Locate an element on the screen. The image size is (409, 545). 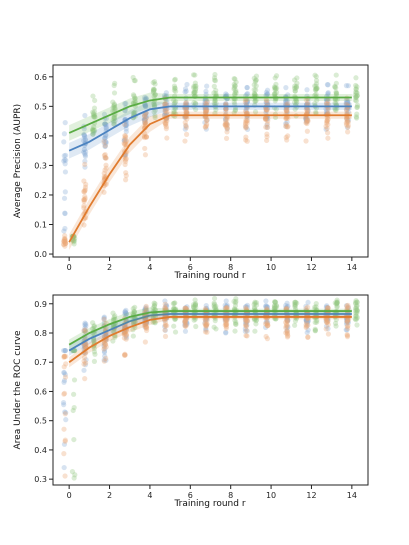
aupr-y-axis: 0.0 0.1 0.2 0.3 0.4 0.5 0.6 is located at coordinates (43, 166).